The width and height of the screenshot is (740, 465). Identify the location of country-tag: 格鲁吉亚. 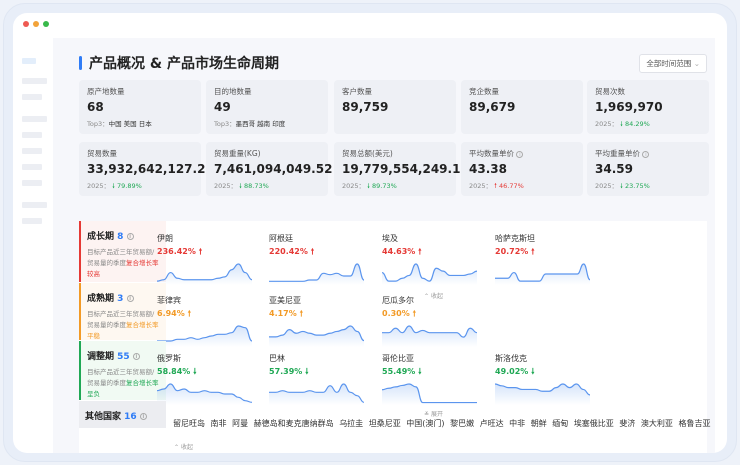
(694, 423).